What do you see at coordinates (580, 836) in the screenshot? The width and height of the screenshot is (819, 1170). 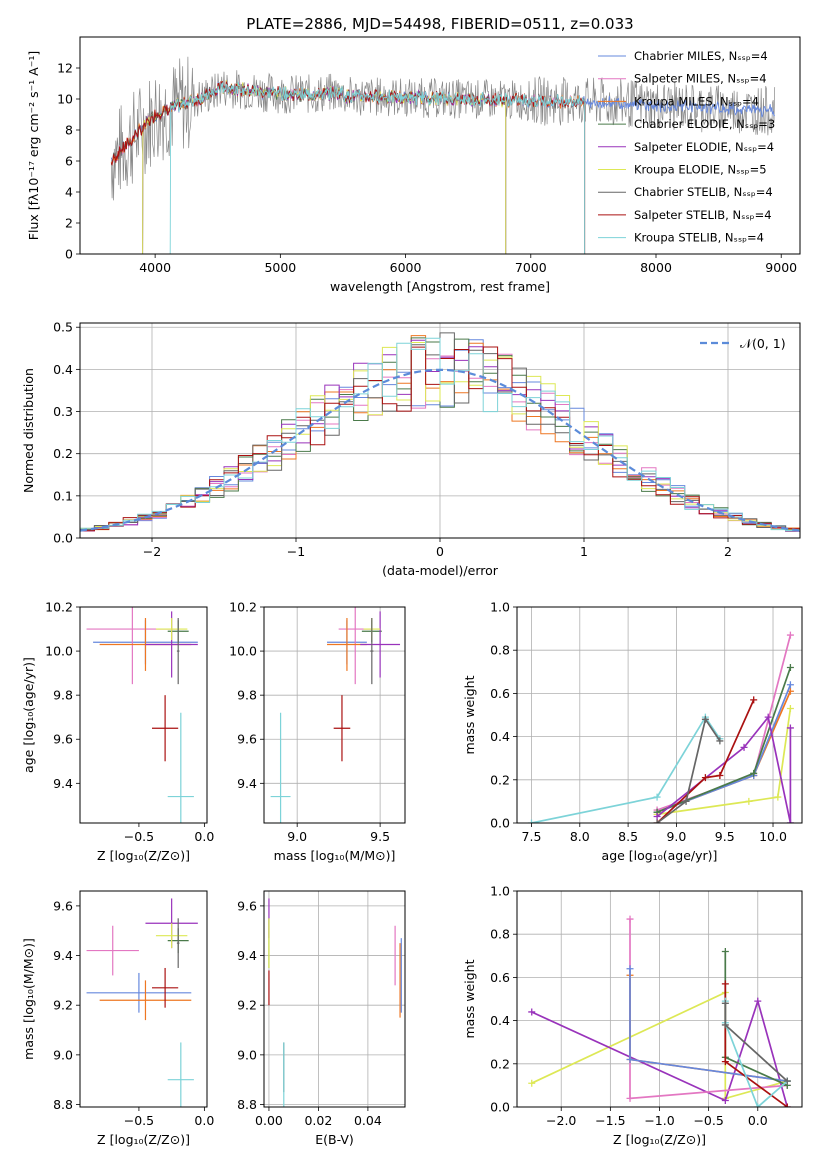 I see `x-tick-label: 8.0` at bounding box center [580, 836].